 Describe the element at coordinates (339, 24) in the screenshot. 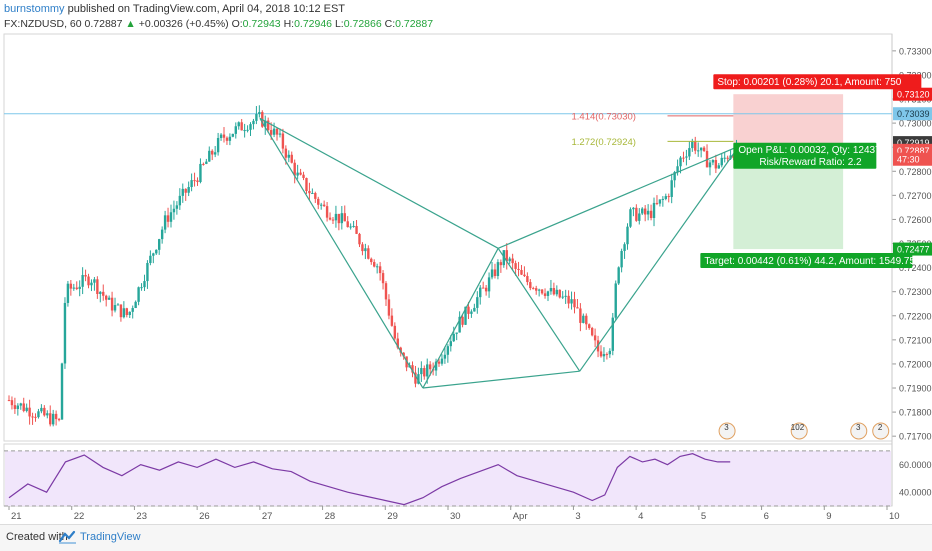

I see `low-label: L:` at that location.